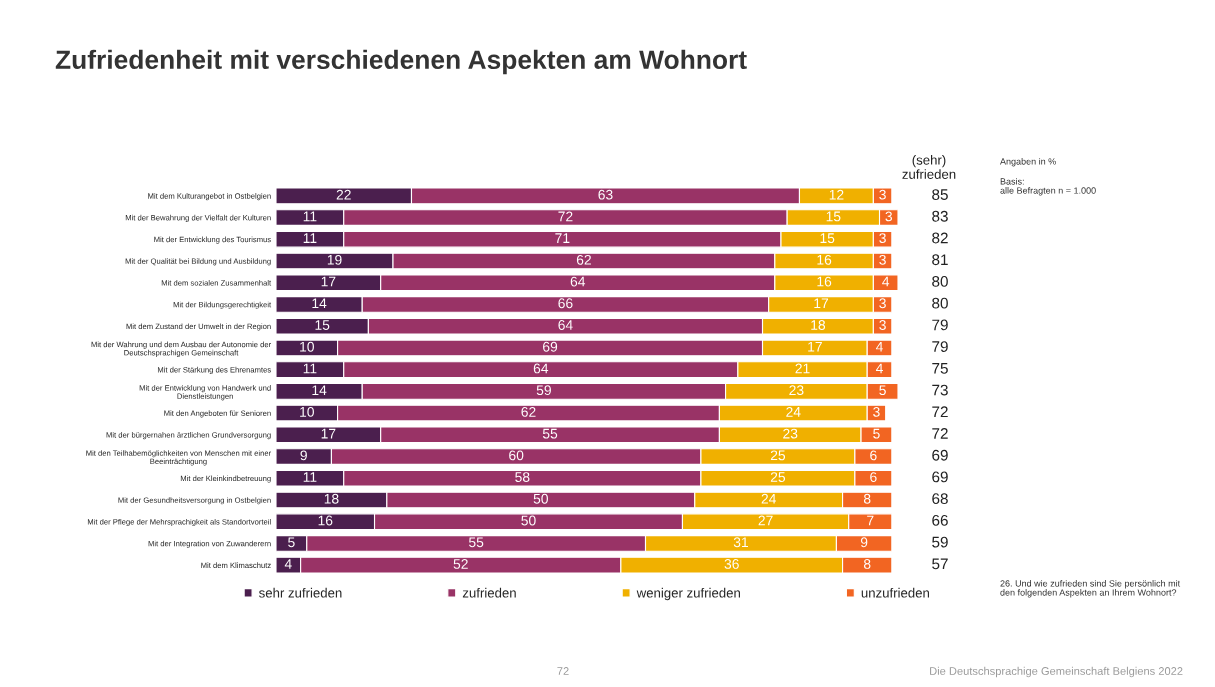  Describe the element at coordinates (940, 216) in the screenshot. I see `text: 83` at that location.